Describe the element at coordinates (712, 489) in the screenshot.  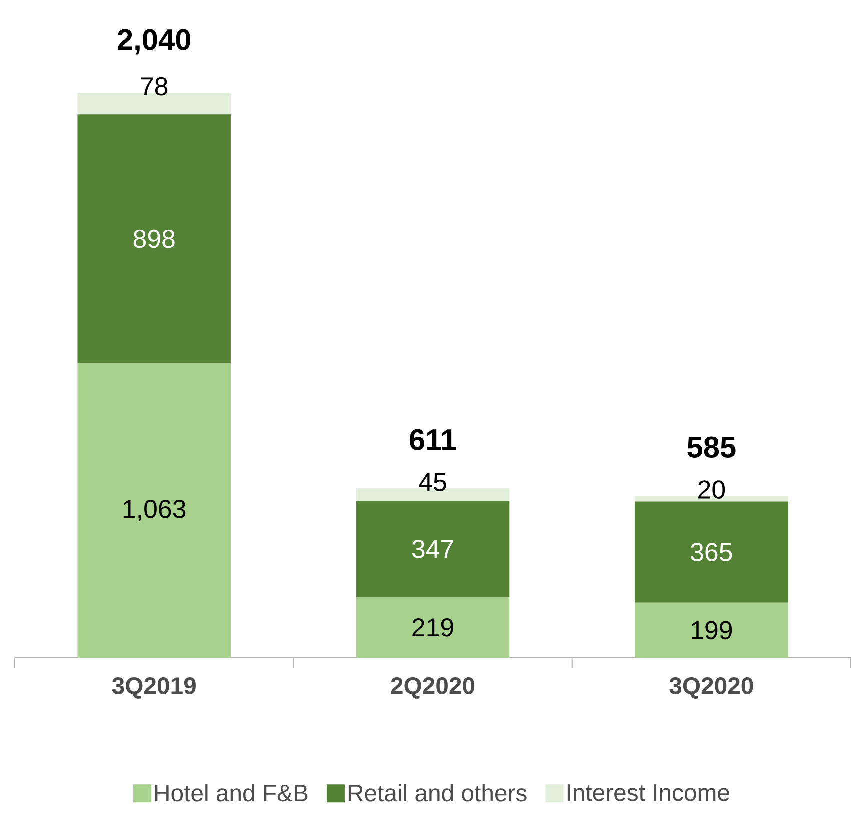
I see `data-label: 20` at that location.